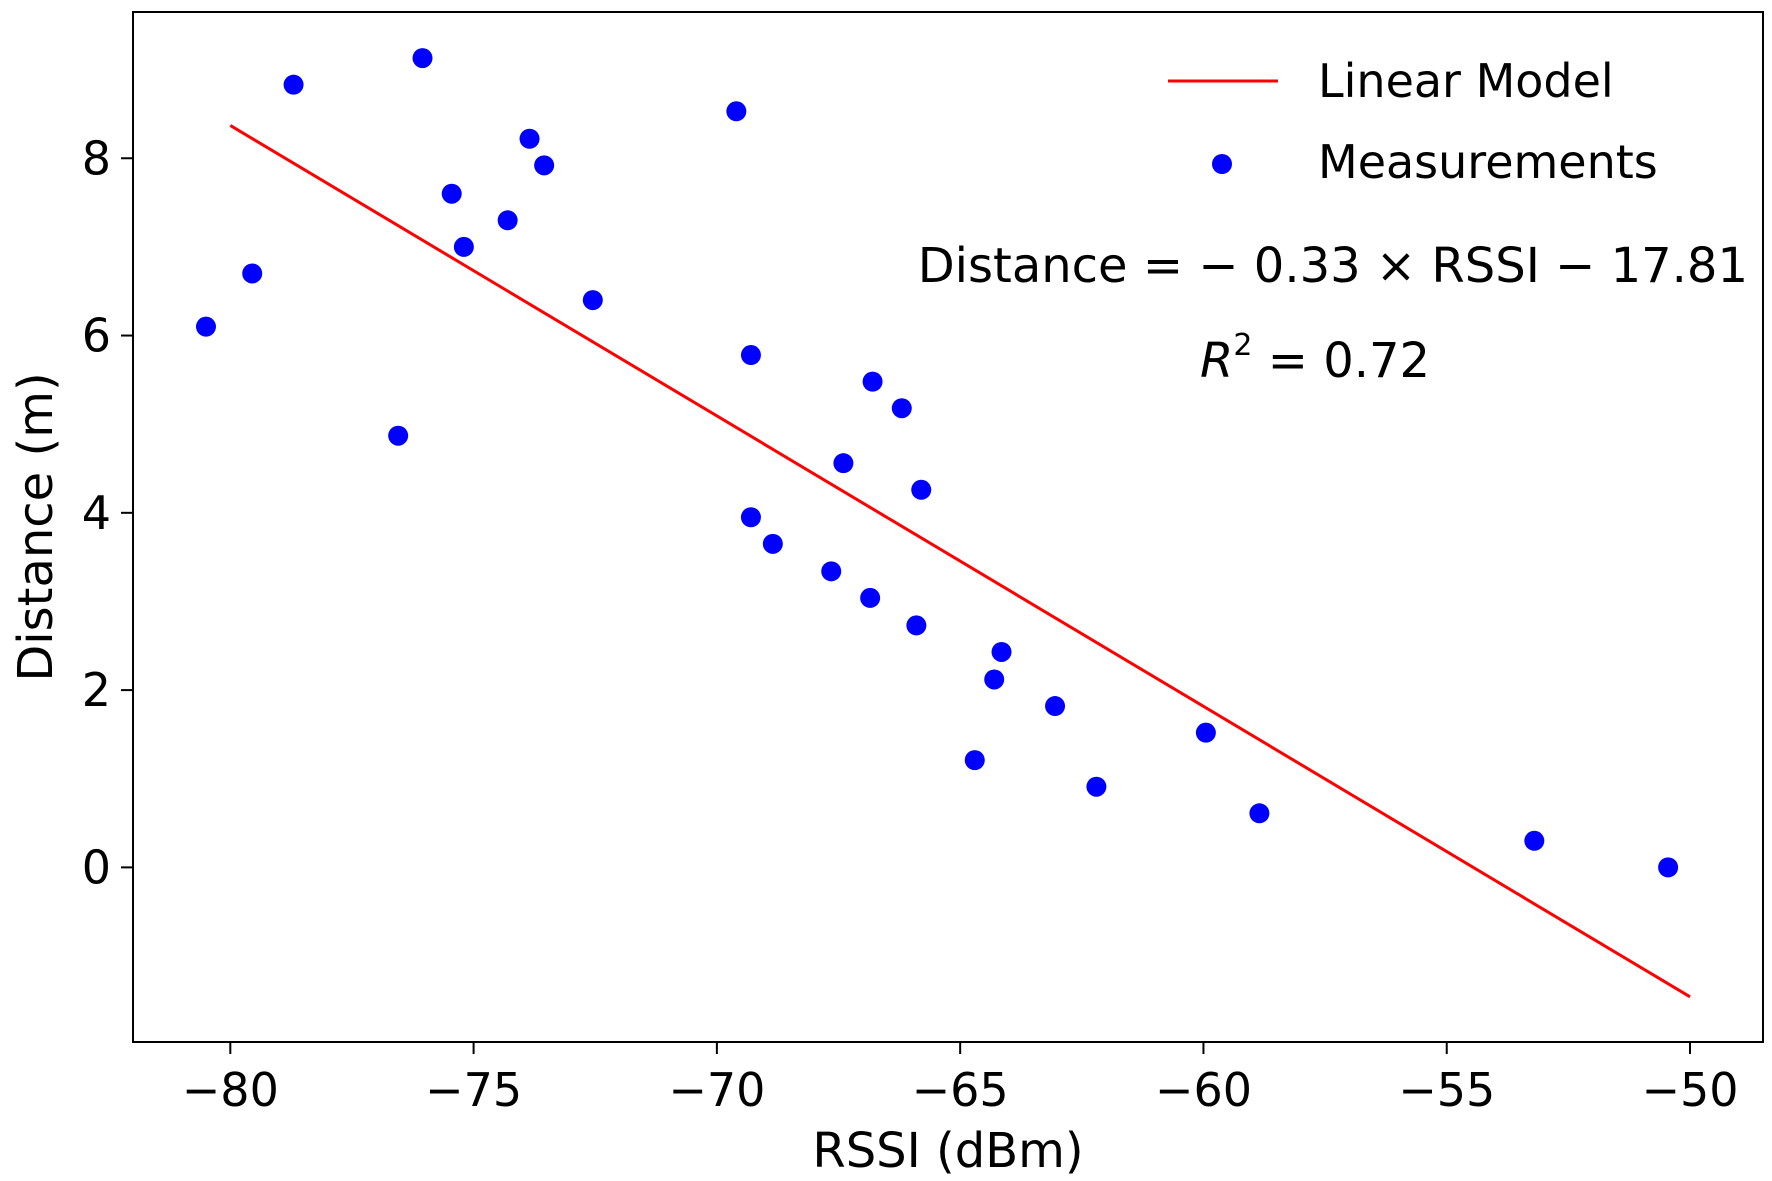  I want to click on x-tick-label: −70, so click(716, 1090).